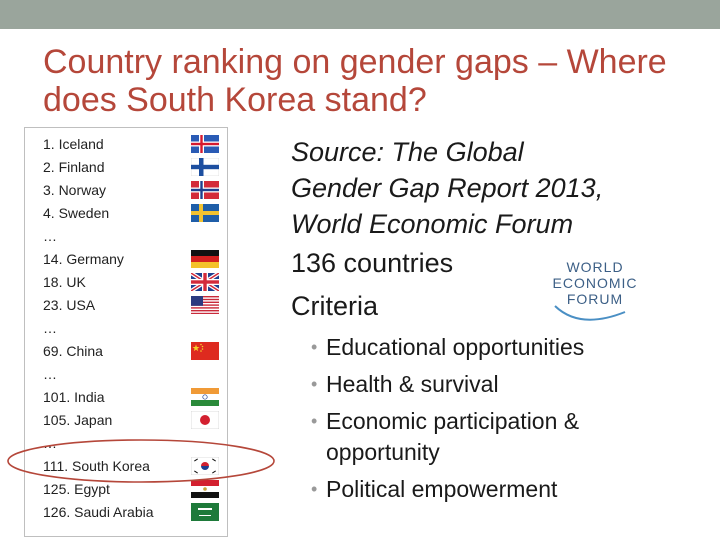 This screenshot has height=540, width=720. I want to click on ranking-label: 18. UK, so click(64, 282).